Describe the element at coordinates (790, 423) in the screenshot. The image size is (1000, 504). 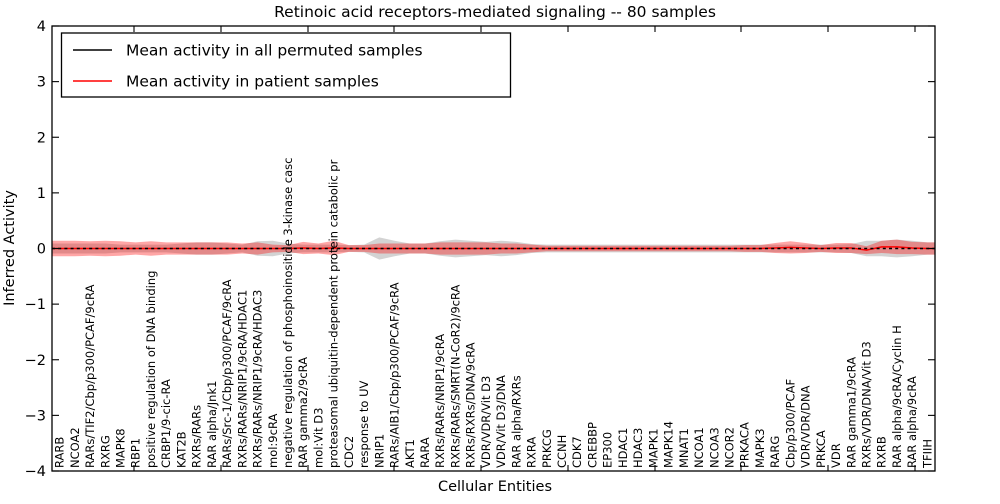
I see `x-tick-label: Cbp/p300/PCAF` at that location.